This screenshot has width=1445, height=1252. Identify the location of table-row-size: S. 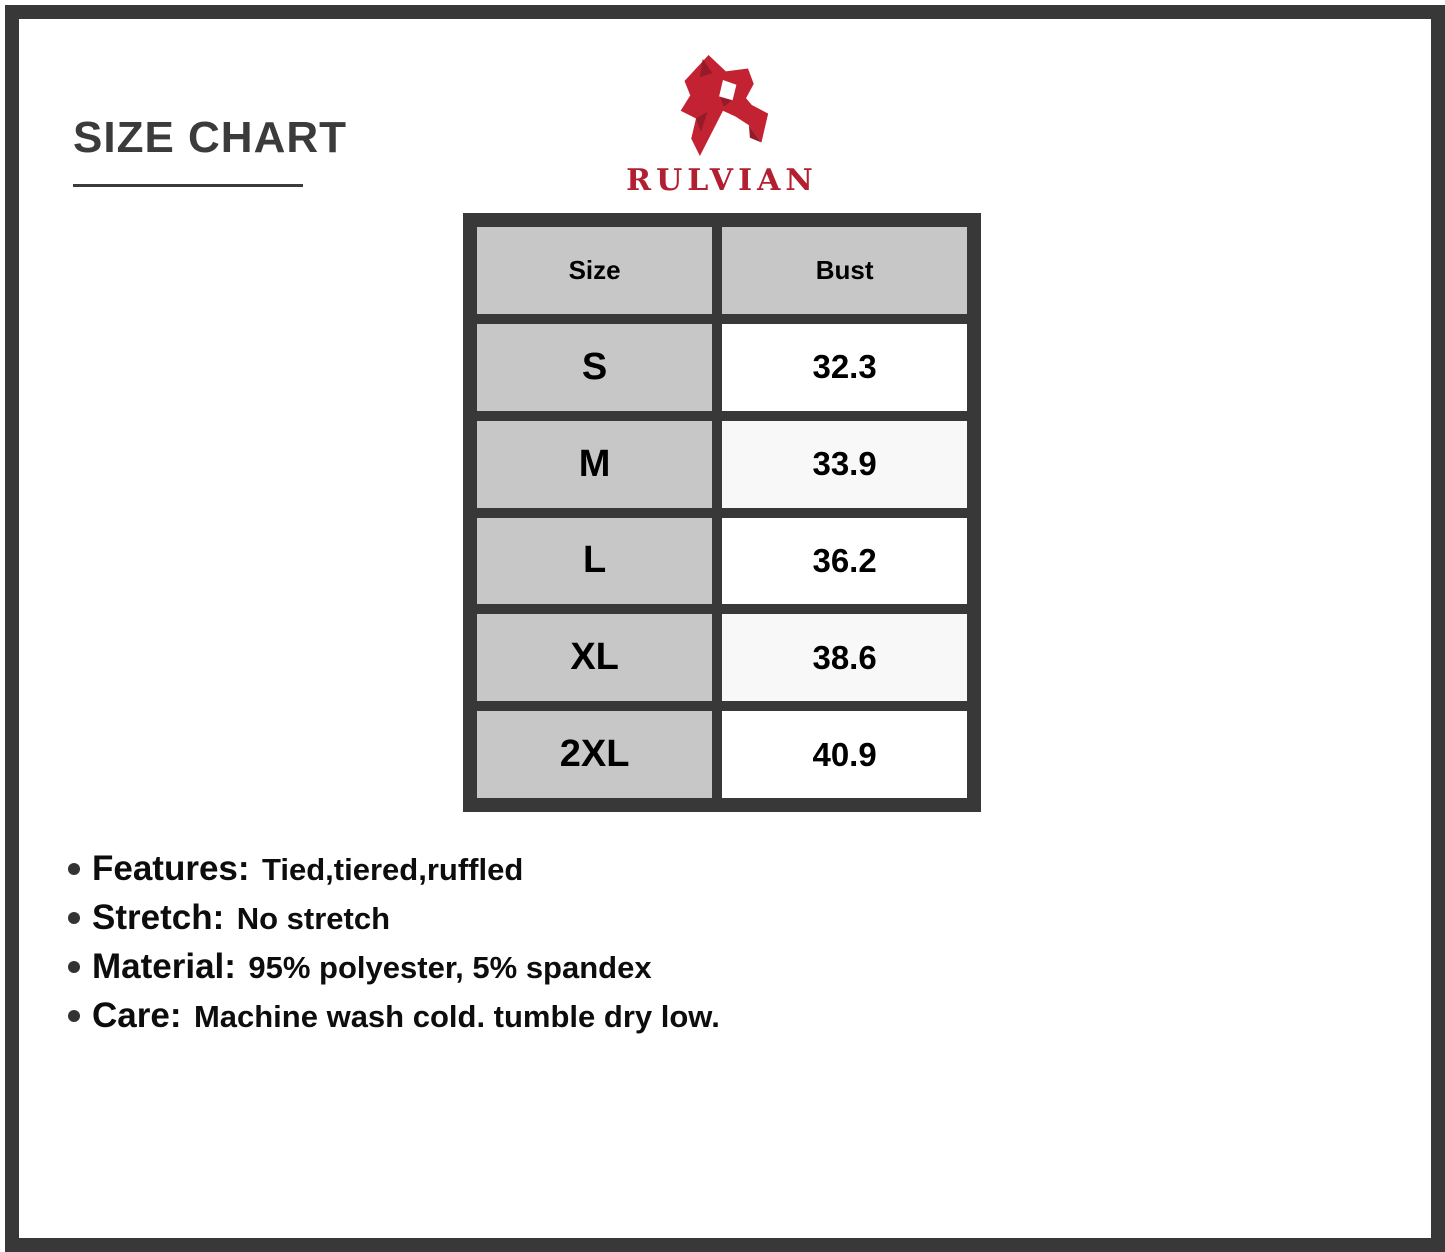
(595, 367).